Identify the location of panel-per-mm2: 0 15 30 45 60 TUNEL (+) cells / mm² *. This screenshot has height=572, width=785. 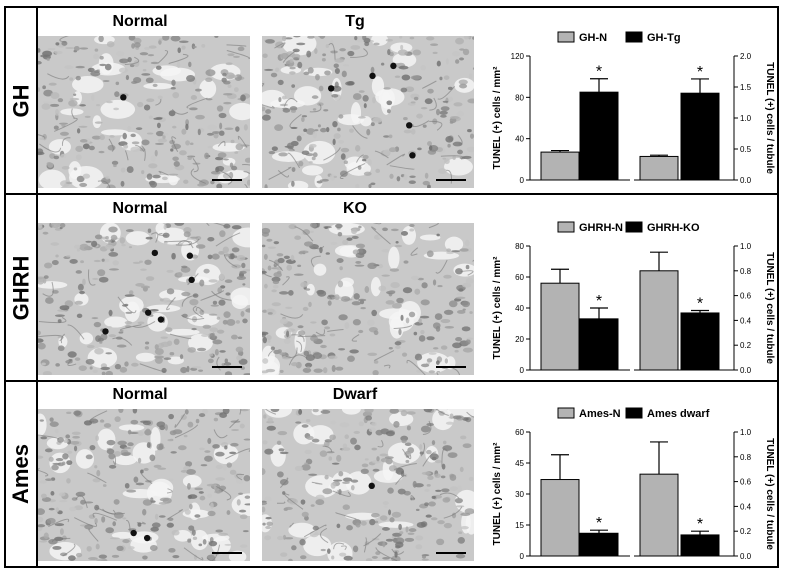
(561, 494).